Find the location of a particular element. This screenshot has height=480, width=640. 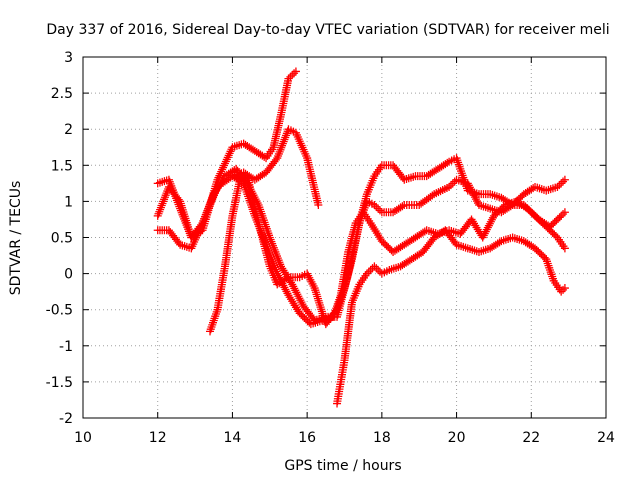

x-tick-label: 14 is located at coordinates (233, 438).